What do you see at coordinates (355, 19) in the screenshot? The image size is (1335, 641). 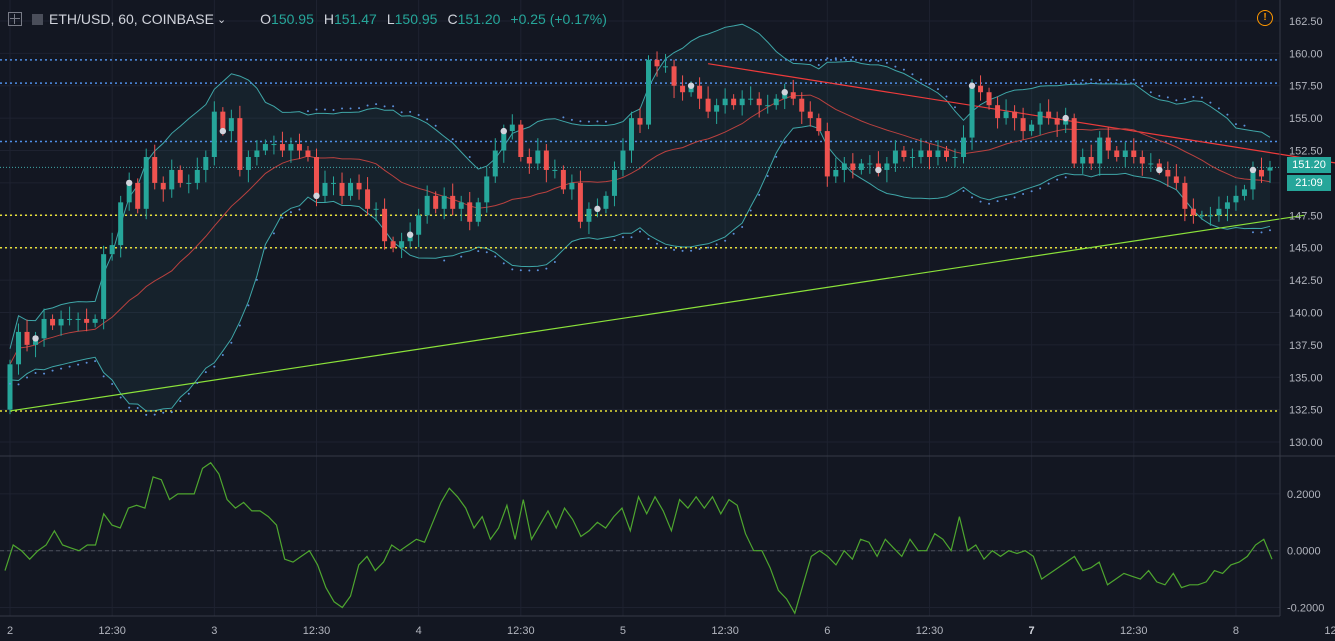 I see `high-value: 151.47` at bounding box center [355, 19].